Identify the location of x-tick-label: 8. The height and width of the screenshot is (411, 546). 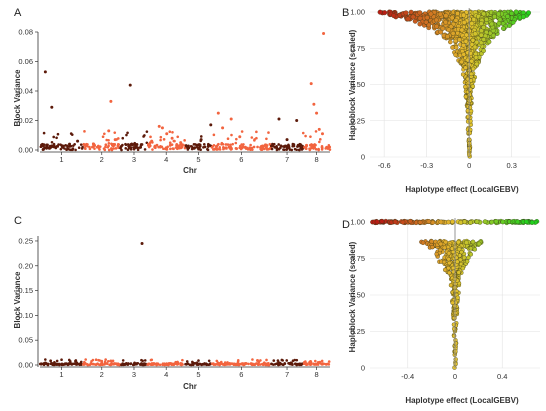
(316, 159).